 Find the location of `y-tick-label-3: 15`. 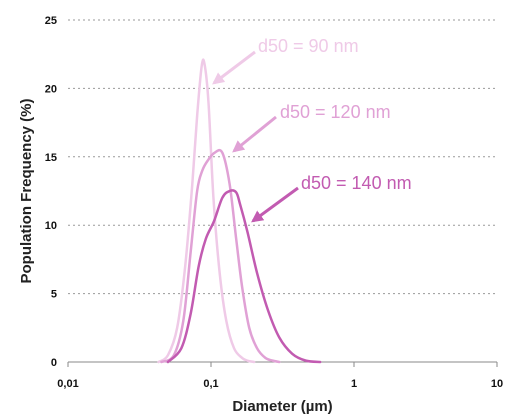

y-tick-label-3: 15 is located at coordinates (51, 158).